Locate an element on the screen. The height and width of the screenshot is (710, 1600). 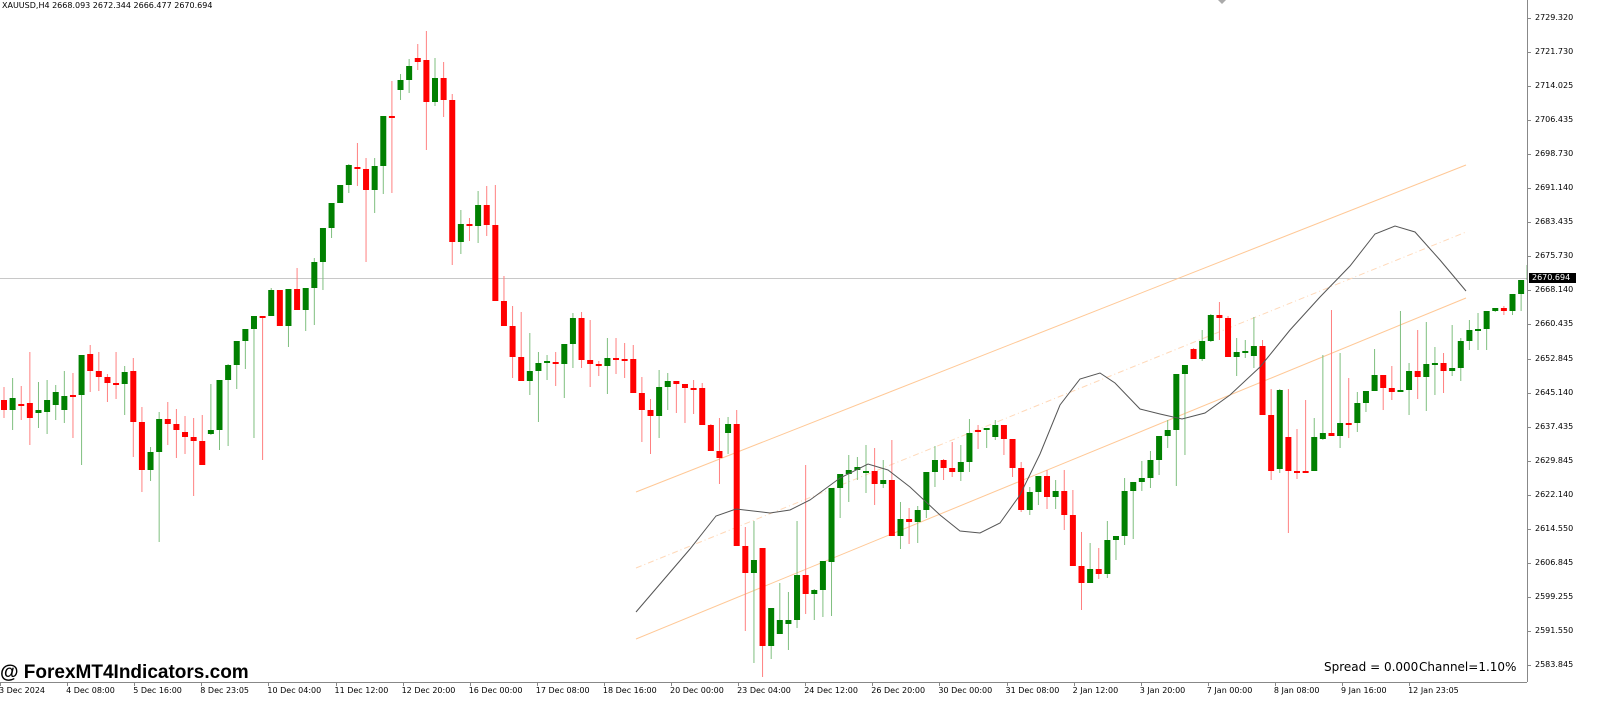
time-tick-label: 23 Dec 04:00 is located at coordinates (764, 690).